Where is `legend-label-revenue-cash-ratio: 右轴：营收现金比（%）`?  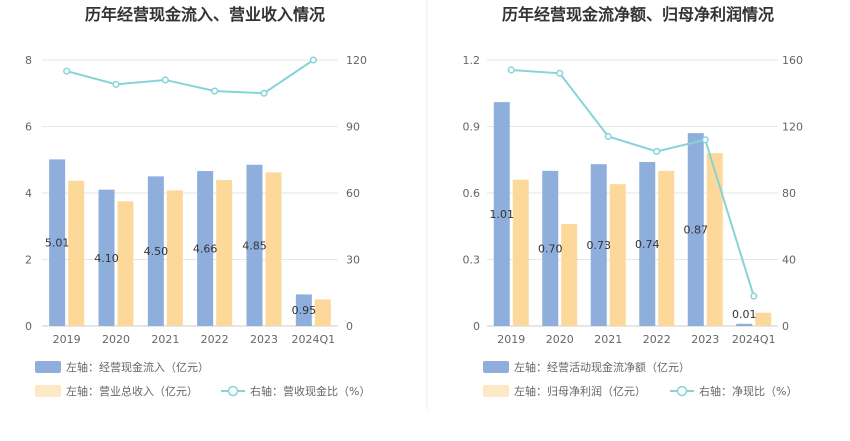
legend-label-revenue-cash-ratio: 右轴：营收现金比（%） is located at coordinates (310, 391).